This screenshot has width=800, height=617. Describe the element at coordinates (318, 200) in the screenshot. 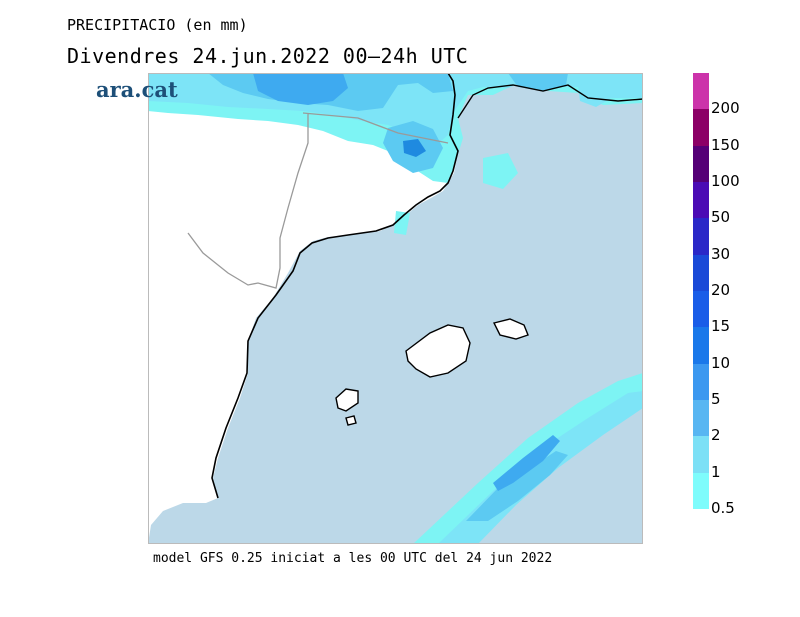

I see `region-border` at that location.